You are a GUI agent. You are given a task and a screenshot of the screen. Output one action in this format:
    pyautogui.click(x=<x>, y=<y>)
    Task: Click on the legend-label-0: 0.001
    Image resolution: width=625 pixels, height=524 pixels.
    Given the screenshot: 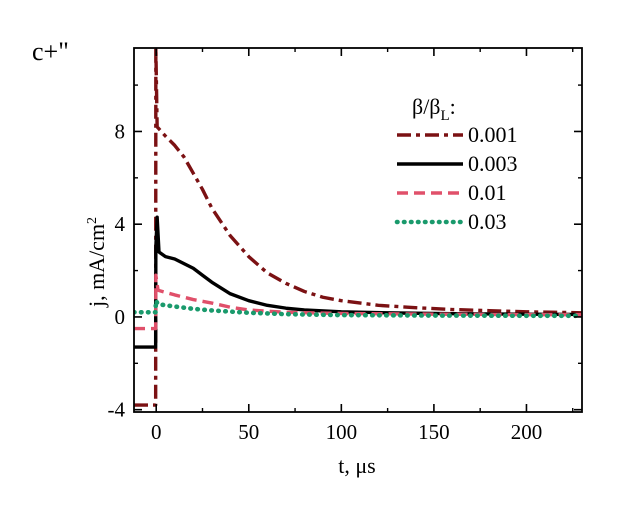 What is the action you would take?
    pyautogui.click(x=493, y=134)
    